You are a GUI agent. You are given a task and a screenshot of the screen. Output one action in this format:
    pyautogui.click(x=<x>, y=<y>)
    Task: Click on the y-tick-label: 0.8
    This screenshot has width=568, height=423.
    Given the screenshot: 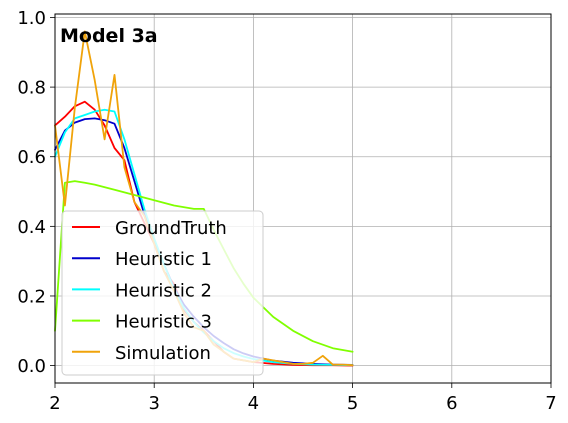 What is the action you would take?
    pyautogui.click(x=31, y=88)
    